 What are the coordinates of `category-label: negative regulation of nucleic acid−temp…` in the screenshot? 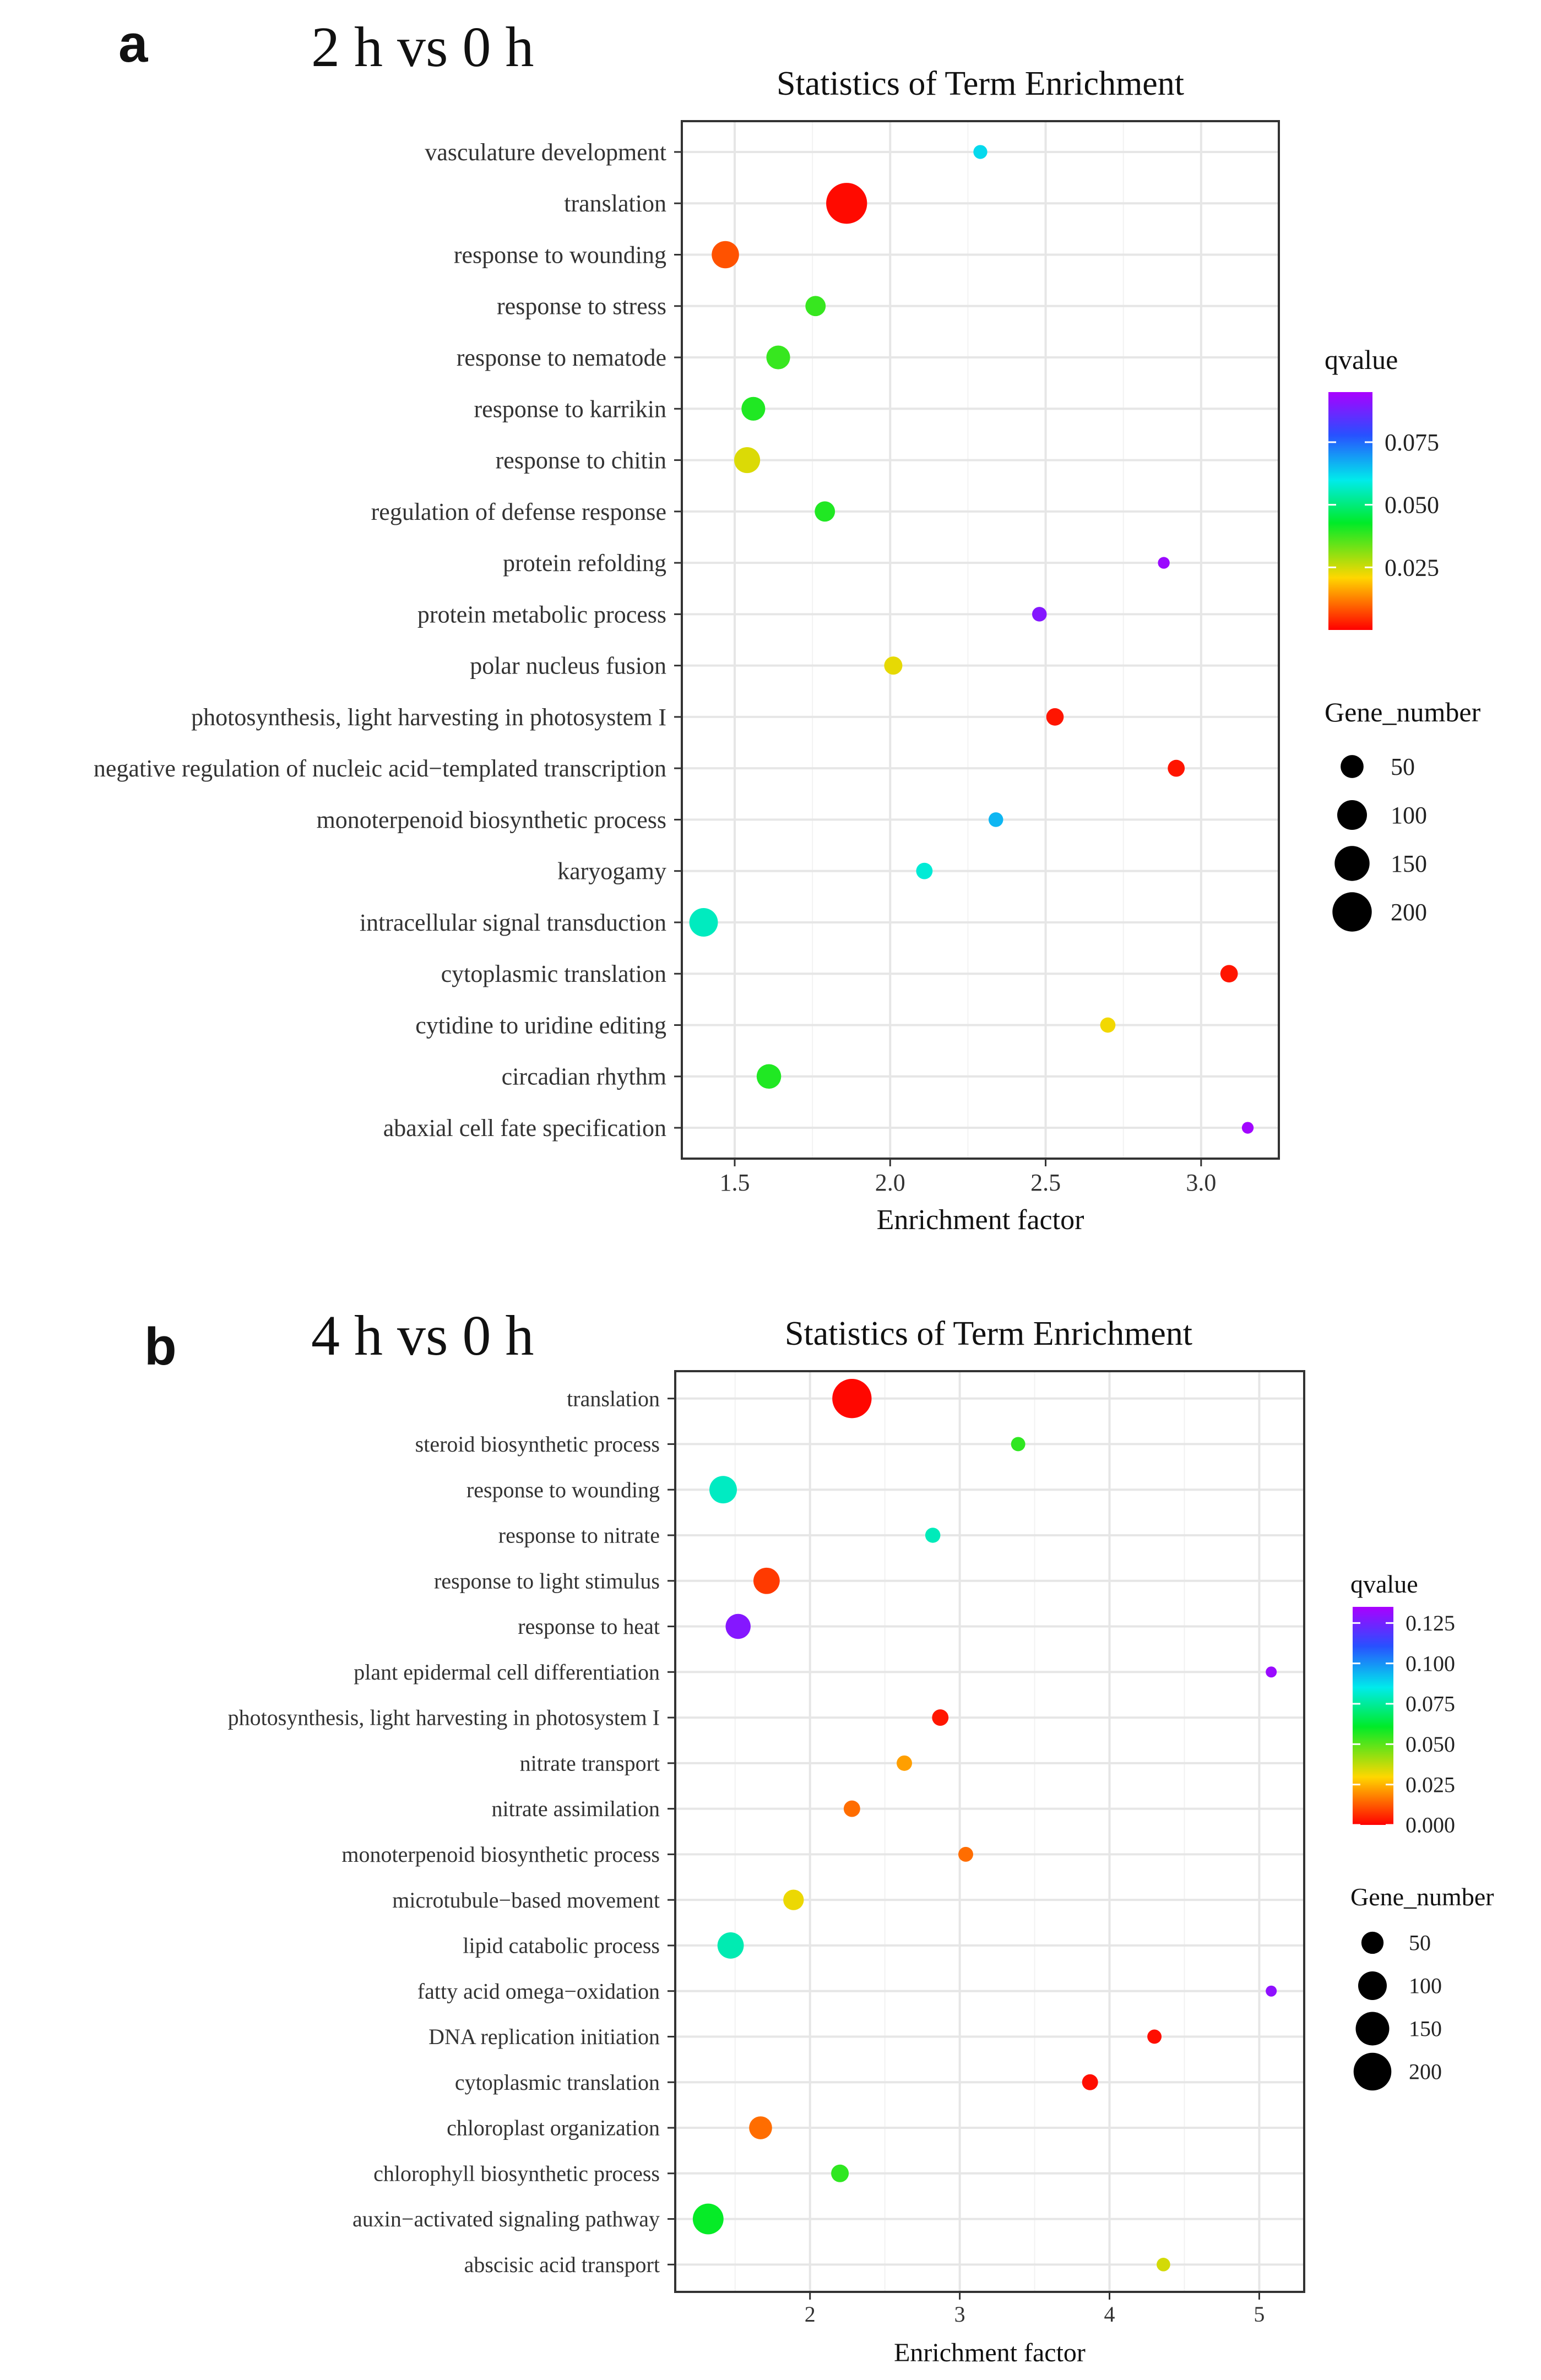 It's located at (380, 768).